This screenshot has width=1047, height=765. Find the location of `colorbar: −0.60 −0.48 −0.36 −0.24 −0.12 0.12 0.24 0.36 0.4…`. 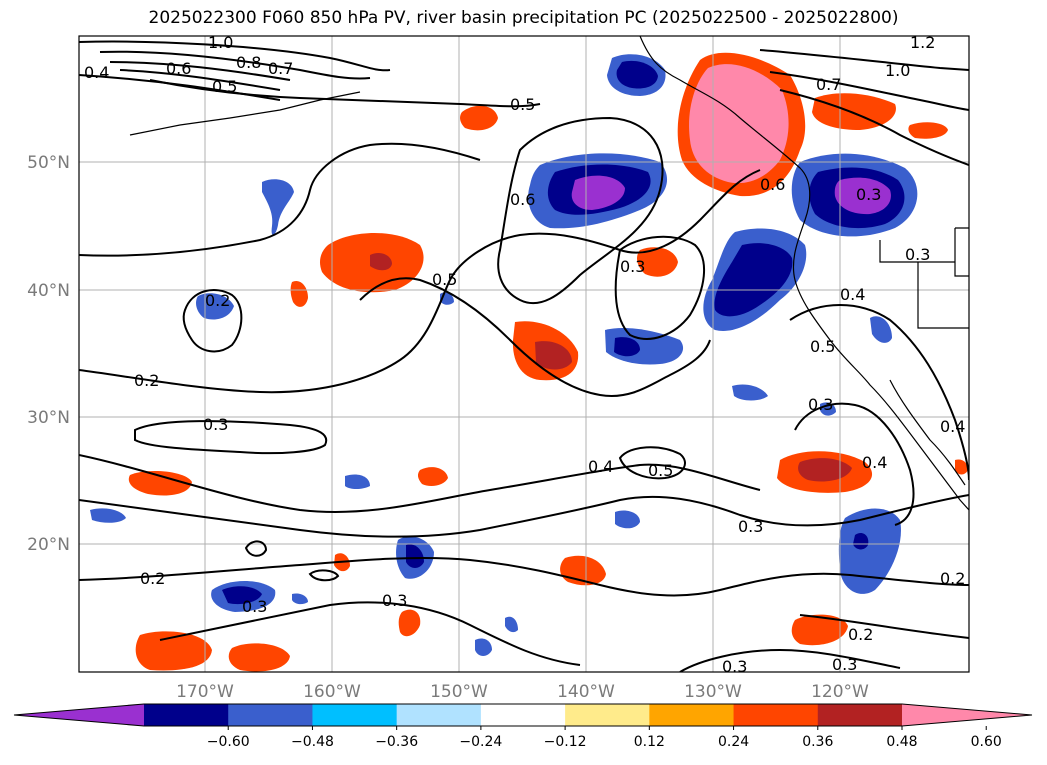

colorbar: −0.60 −0.48 −0.36 −0.24 −0.12 0.12 0.24 0.36 0.4… is located at coordinates (523, 726).